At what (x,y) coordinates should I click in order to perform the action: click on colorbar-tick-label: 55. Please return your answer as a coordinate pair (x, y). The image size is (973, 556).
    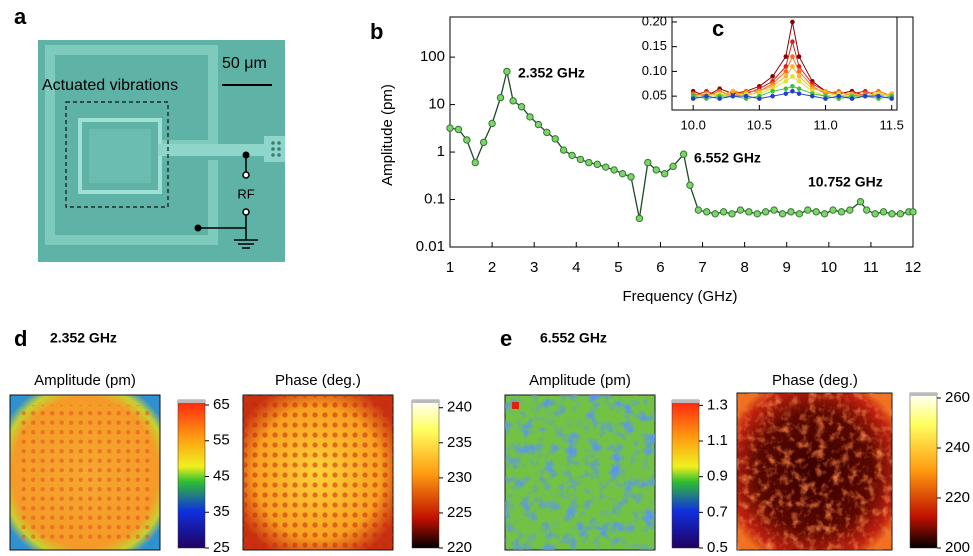
    Looking at the image, I should click on (221, 440).